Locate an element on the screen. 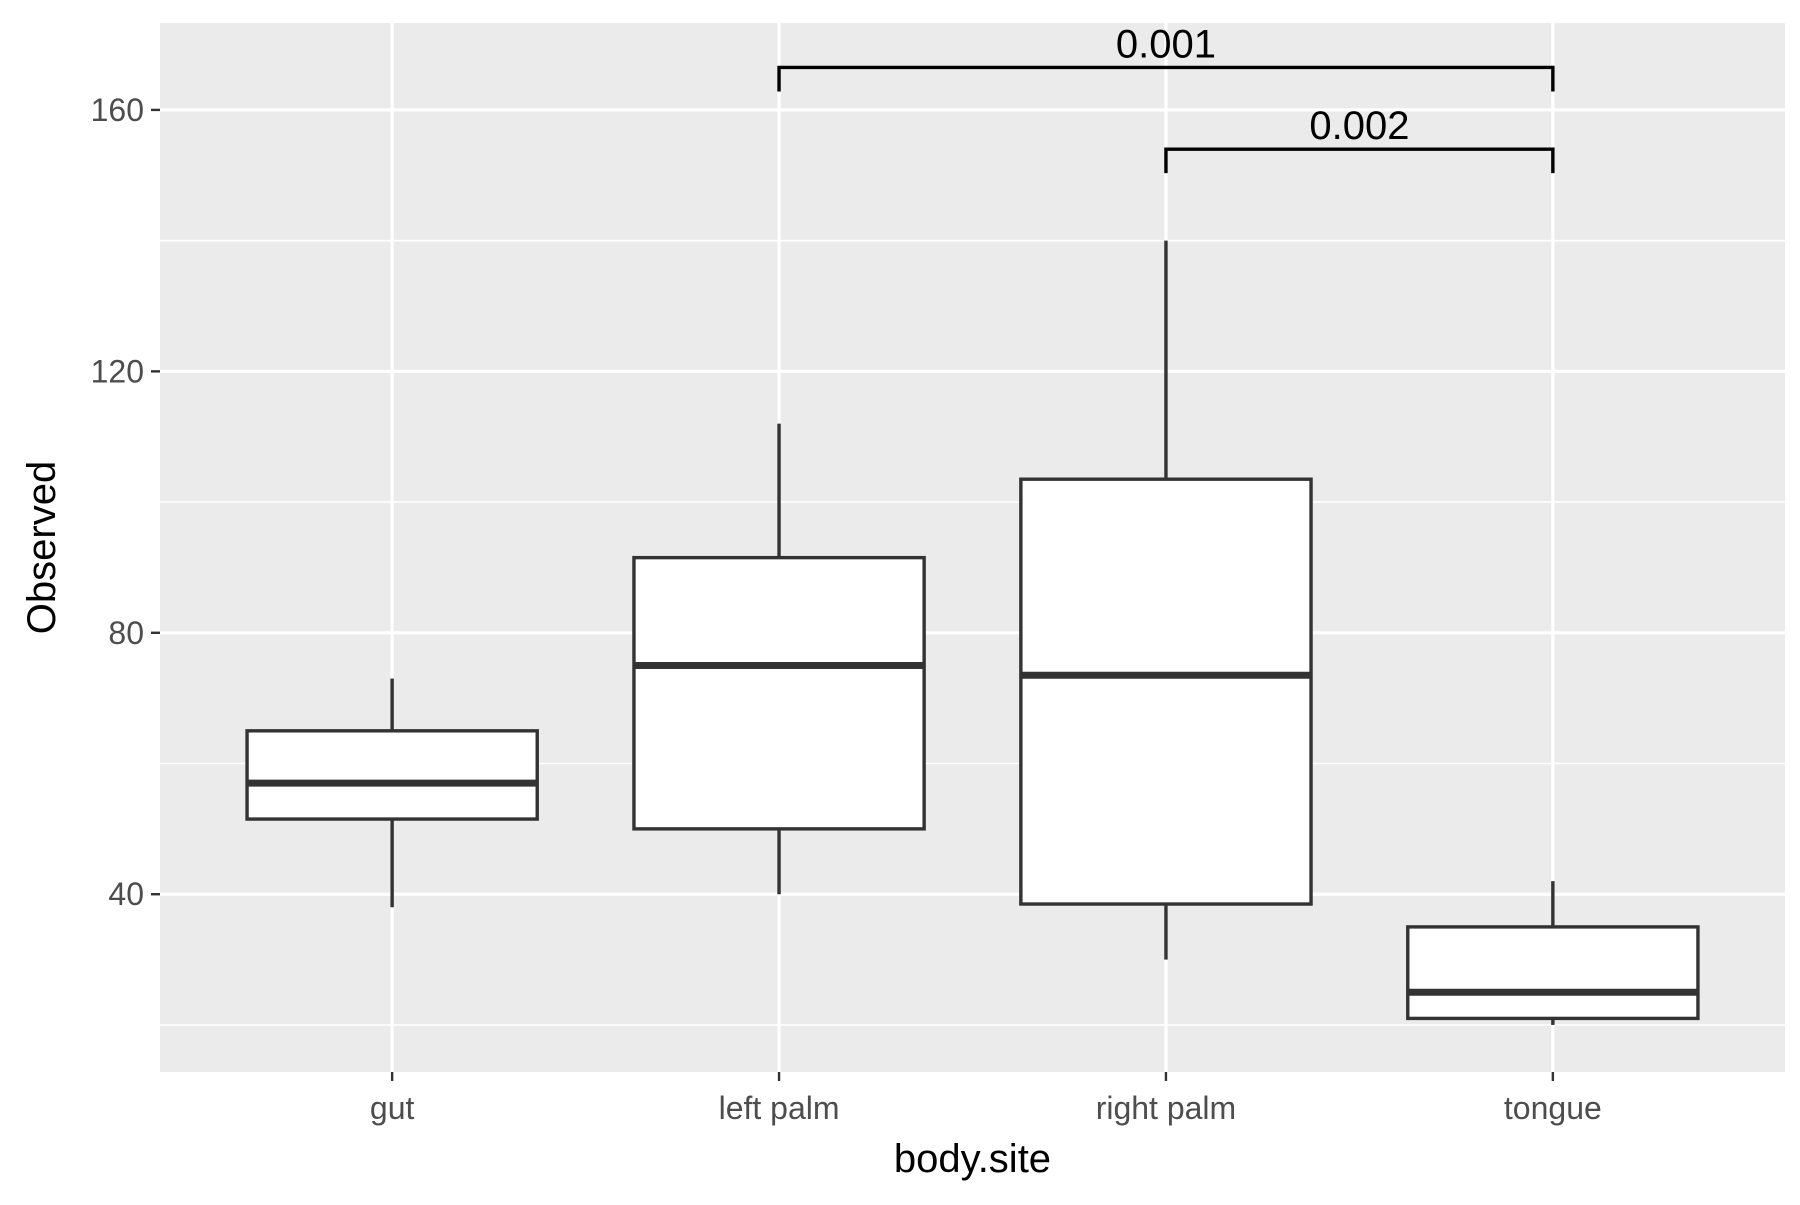 The image size is (1800, 1205). x-tick-label: tongue is located at coordinates (1553, 1108).